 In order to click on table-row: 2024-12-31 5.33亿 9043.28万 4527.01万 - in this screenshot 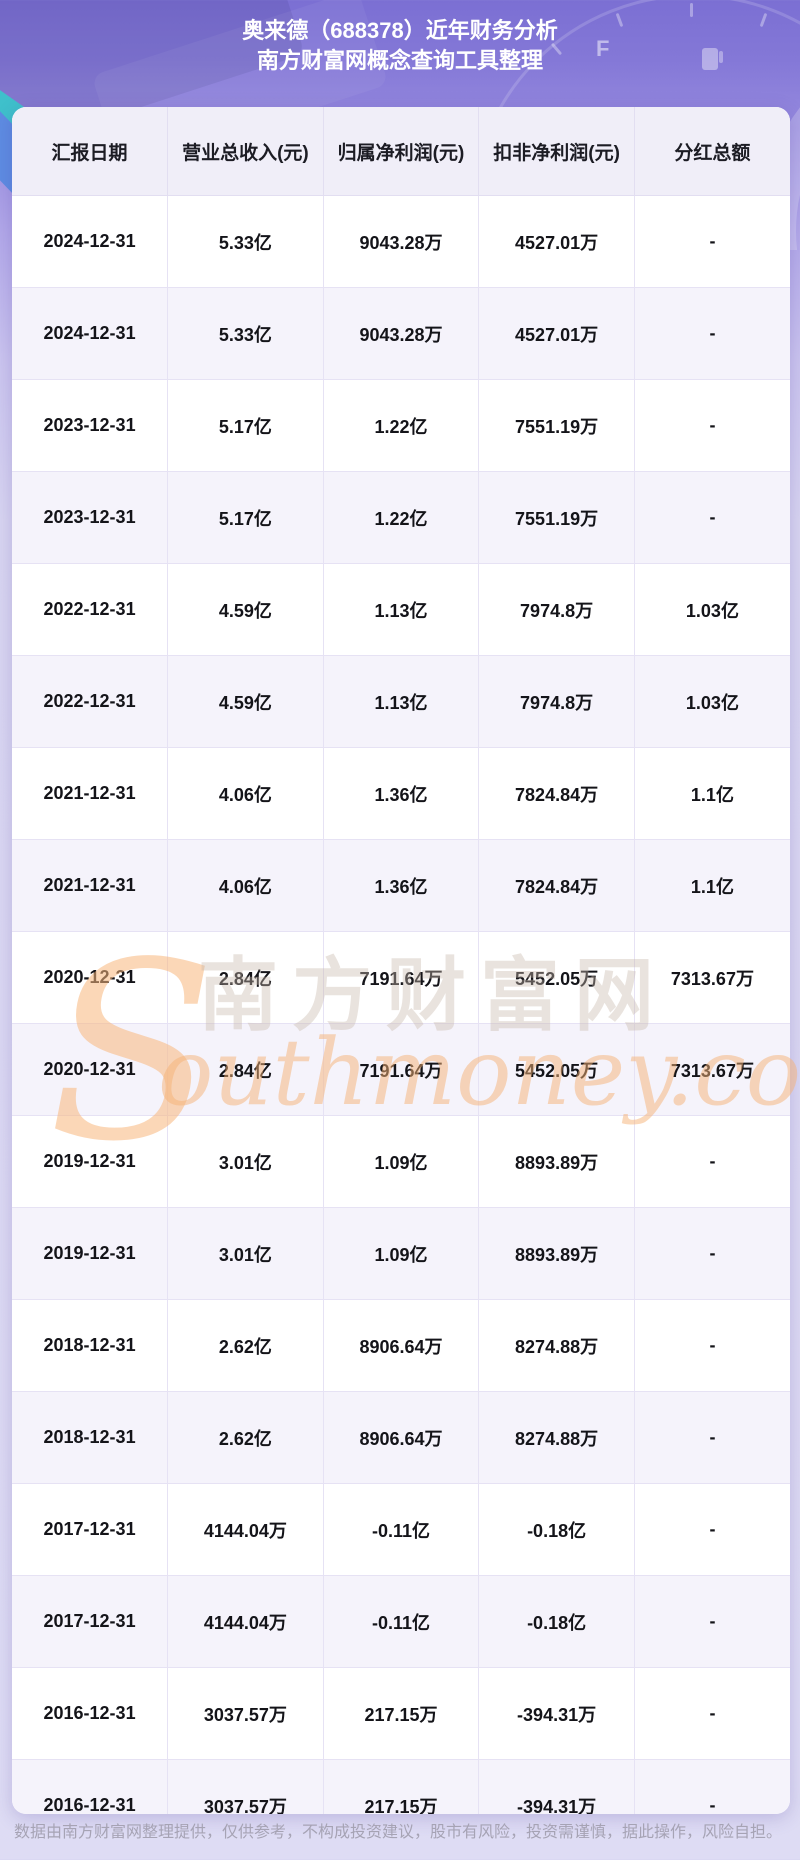, I will do `click(401, 241)`.